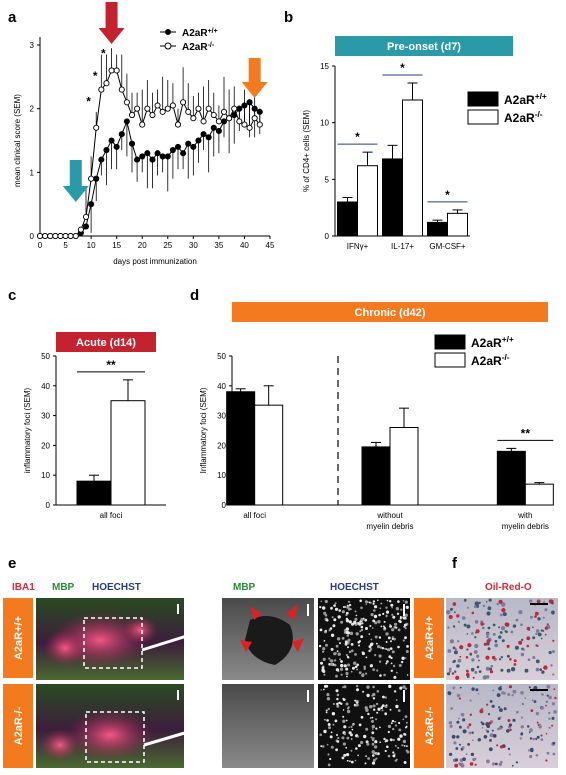 The height and width of the screenshot is (775, 566). What do you see at coordinates (155, 261) in the screenshot?
I see `a-xlabel: days post immunization` at bounding box center [155, 261].